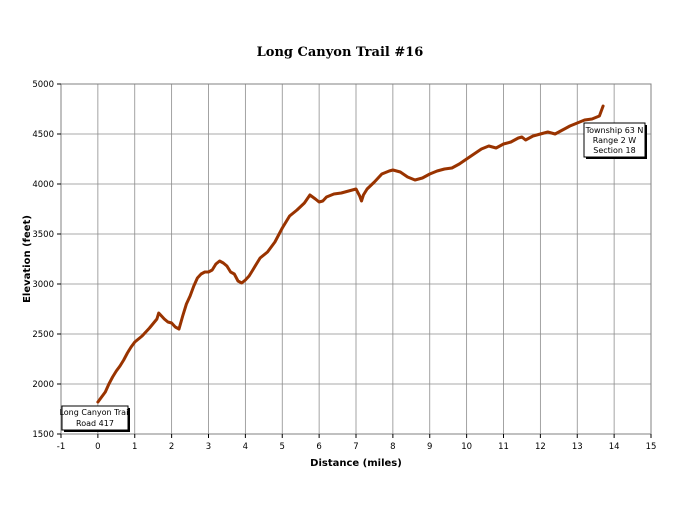  What do you see at coordinates (43, 335) in the screenshot?
I see `y-tick-label: 2500` at bounding box center [43, 335].